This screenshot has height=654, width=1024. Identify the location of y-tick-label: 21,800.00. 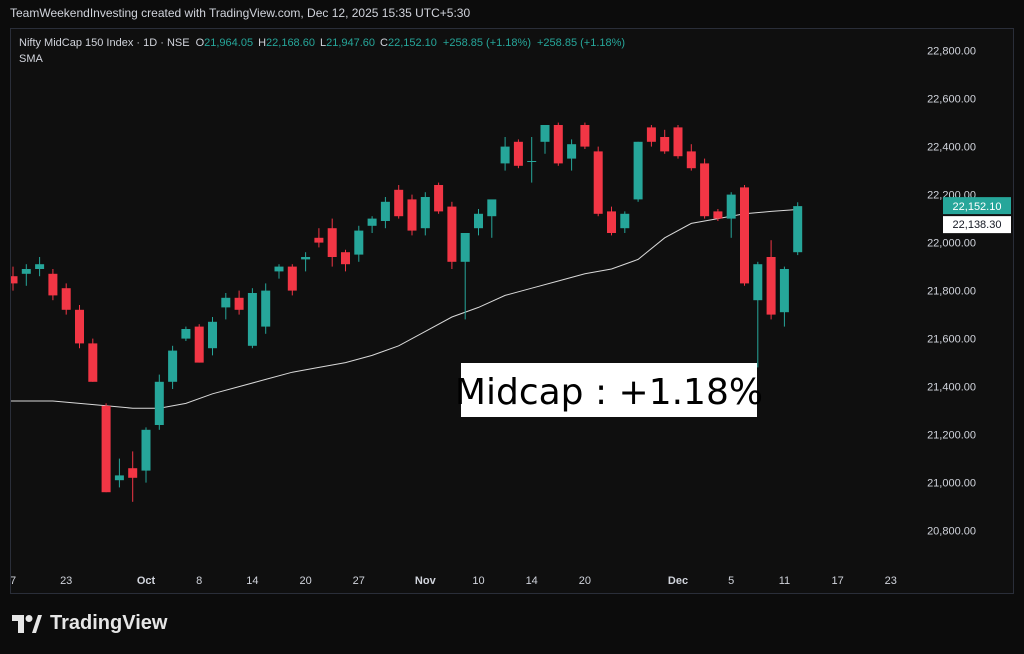
(951, 292).